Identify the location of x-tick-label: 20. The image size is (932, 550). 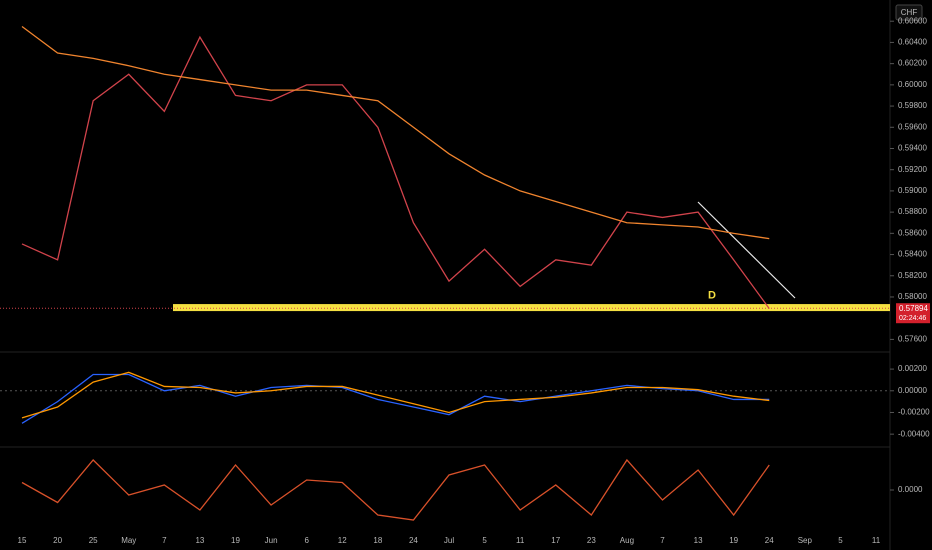
(57, 540).